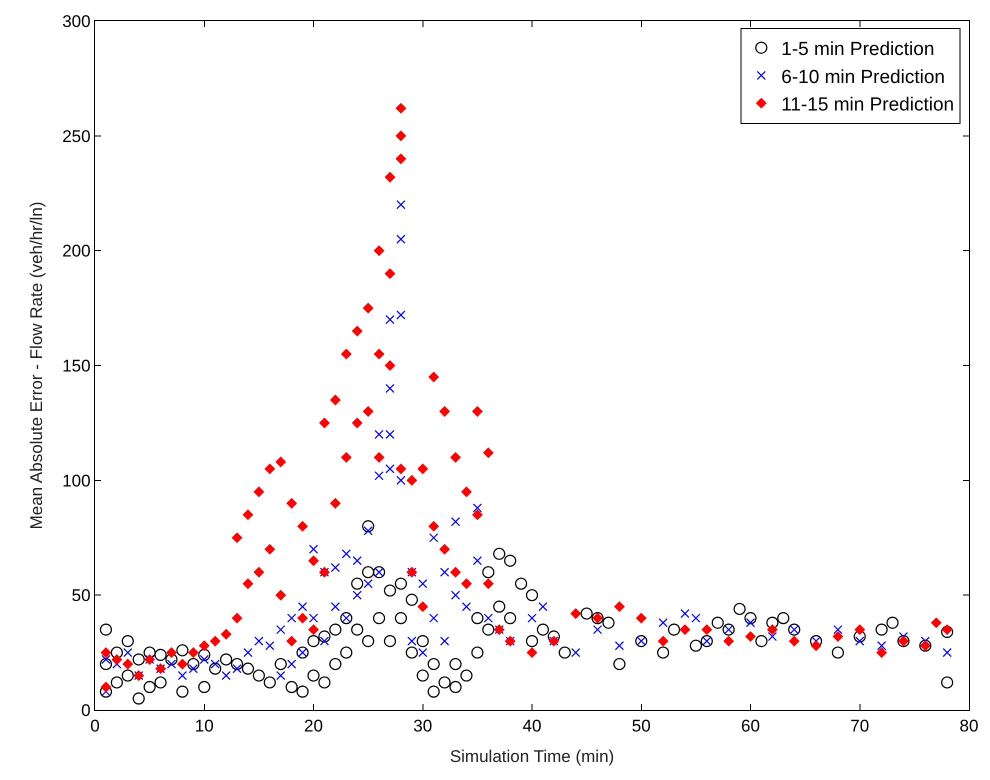  What do you see at coordinates (863, 77) in the screenshot?
I see `legend-label: 6-10 min Prediction` at bounding box center [863, 77].